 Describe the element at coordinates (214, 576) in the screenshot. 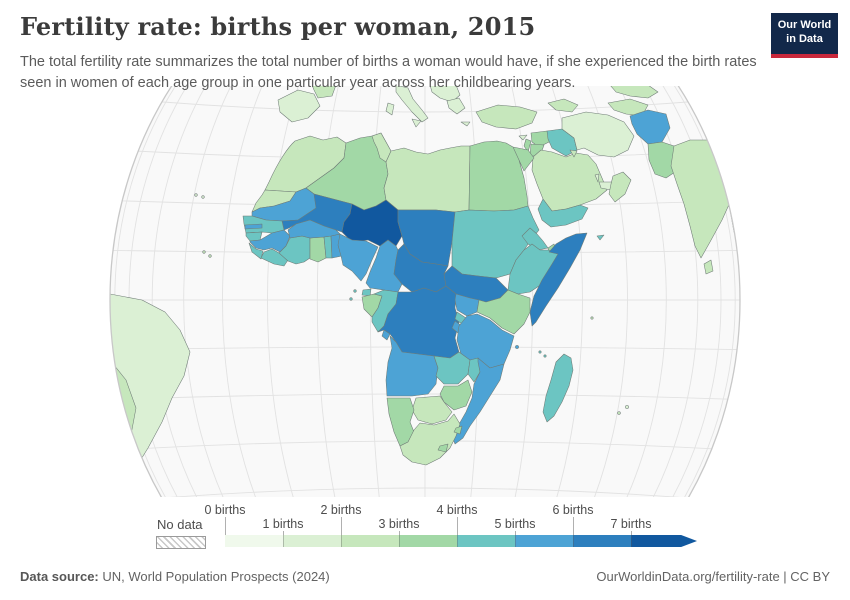

I see `data-source-text: UN, World Population Prospects (2024)` at that location.